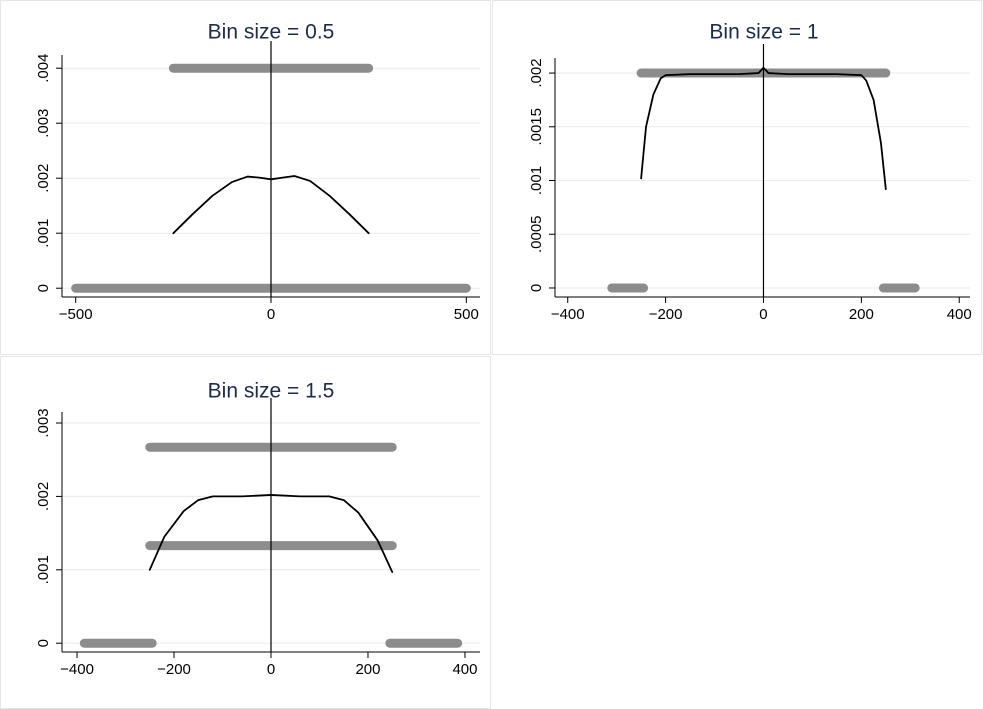  What do you see at coordinates (271, 391) in the screenshot?
I see `chart-title: Bin size = 1.5` at bounding box center [271, 391].